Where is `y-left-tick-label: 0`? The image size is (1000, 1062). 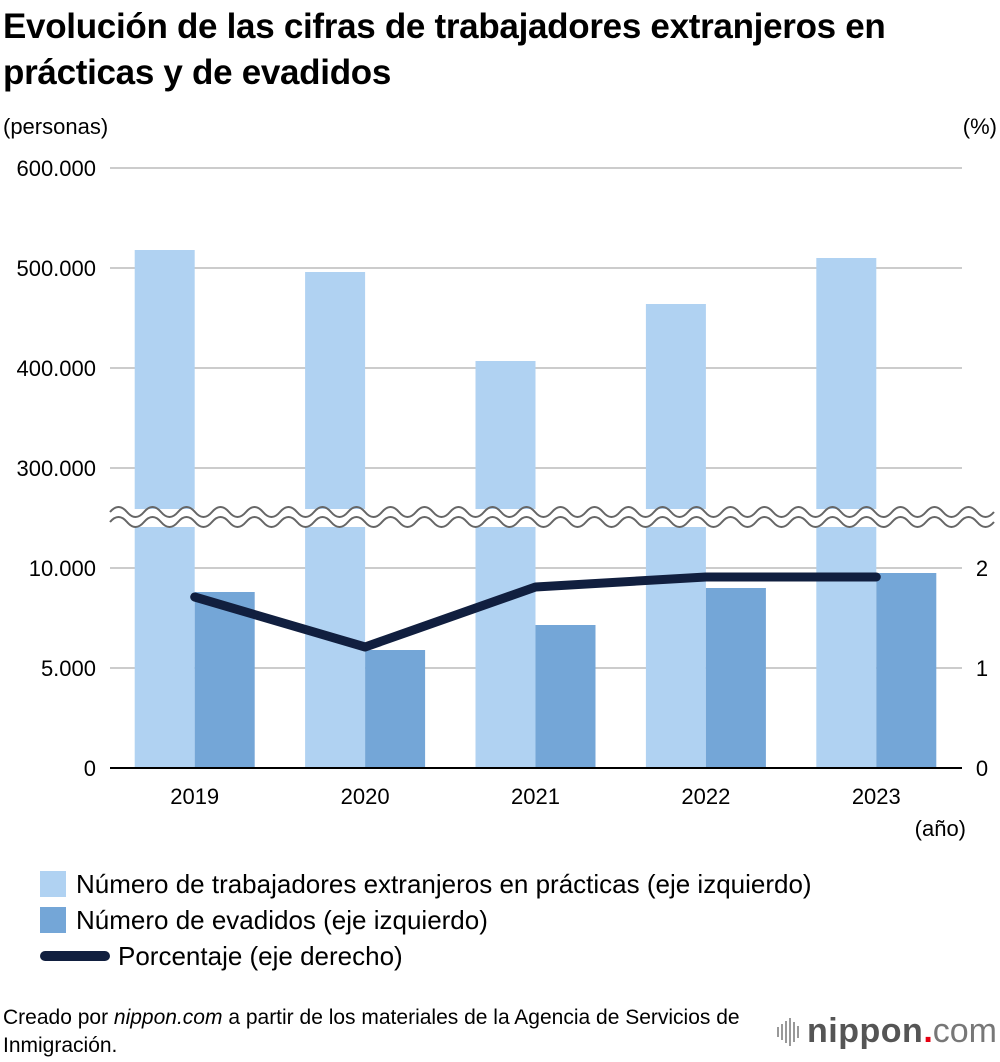
y-left-tick-label: 0 is located at coordinates (90, 768).